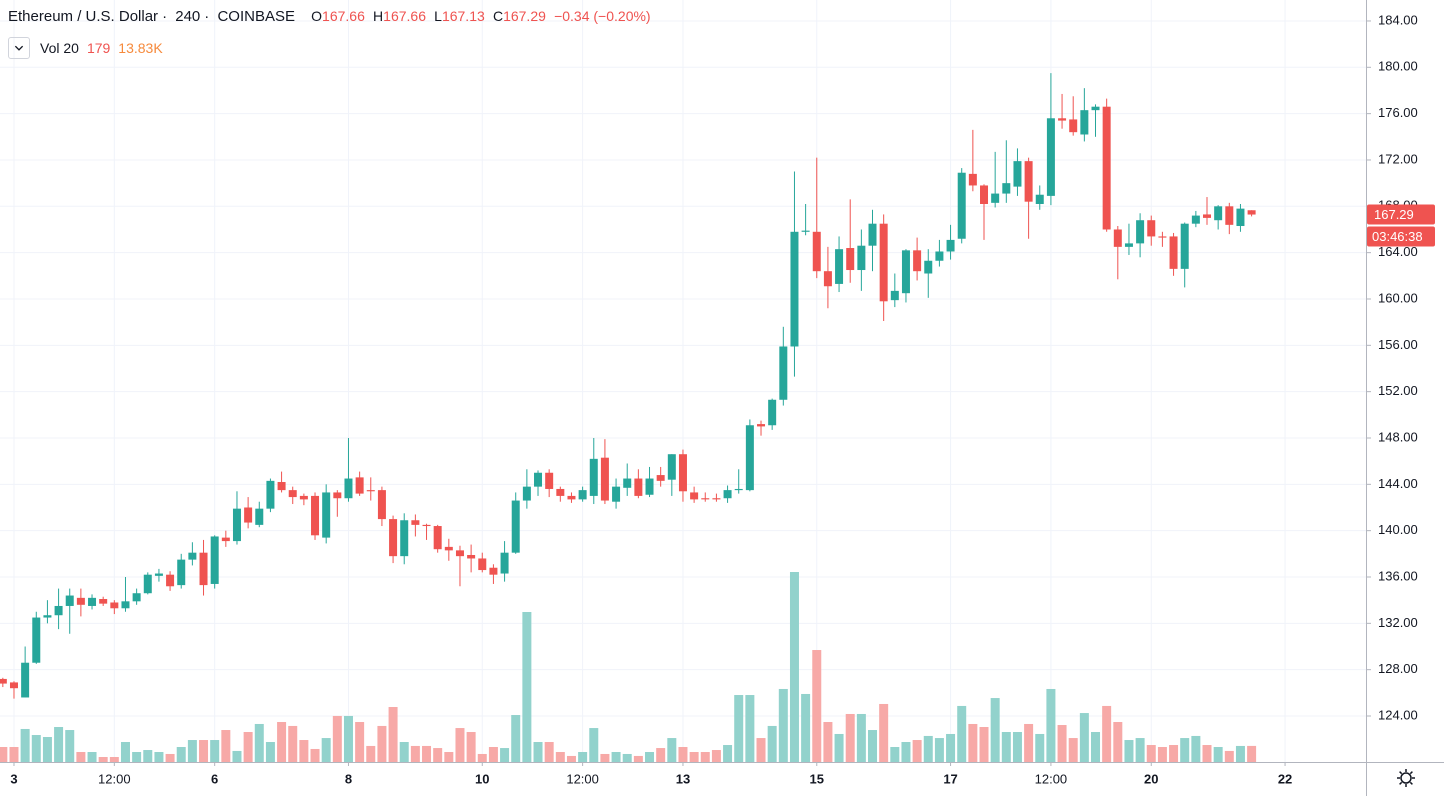 The image size is (1444, 796). What do you see at coordinates (1285, 778) in the screenshot?
I see `x-tick-label: 22` at bounding box center [1285, 778].